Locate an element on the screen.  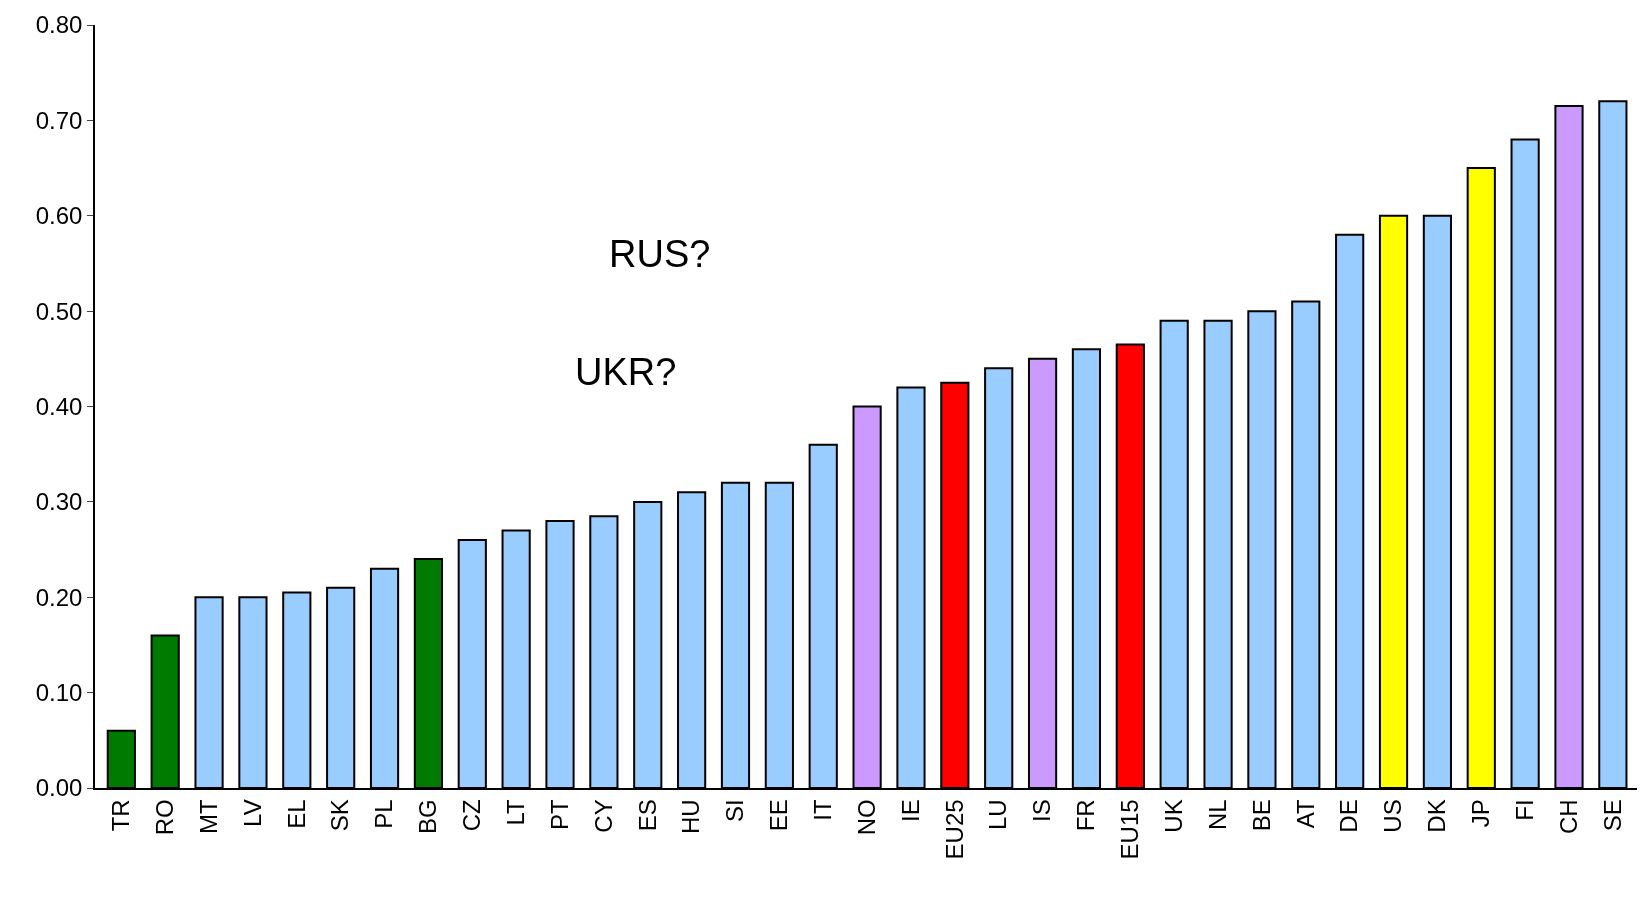
x-tick-label: TR is located at coordinates (121, 815).